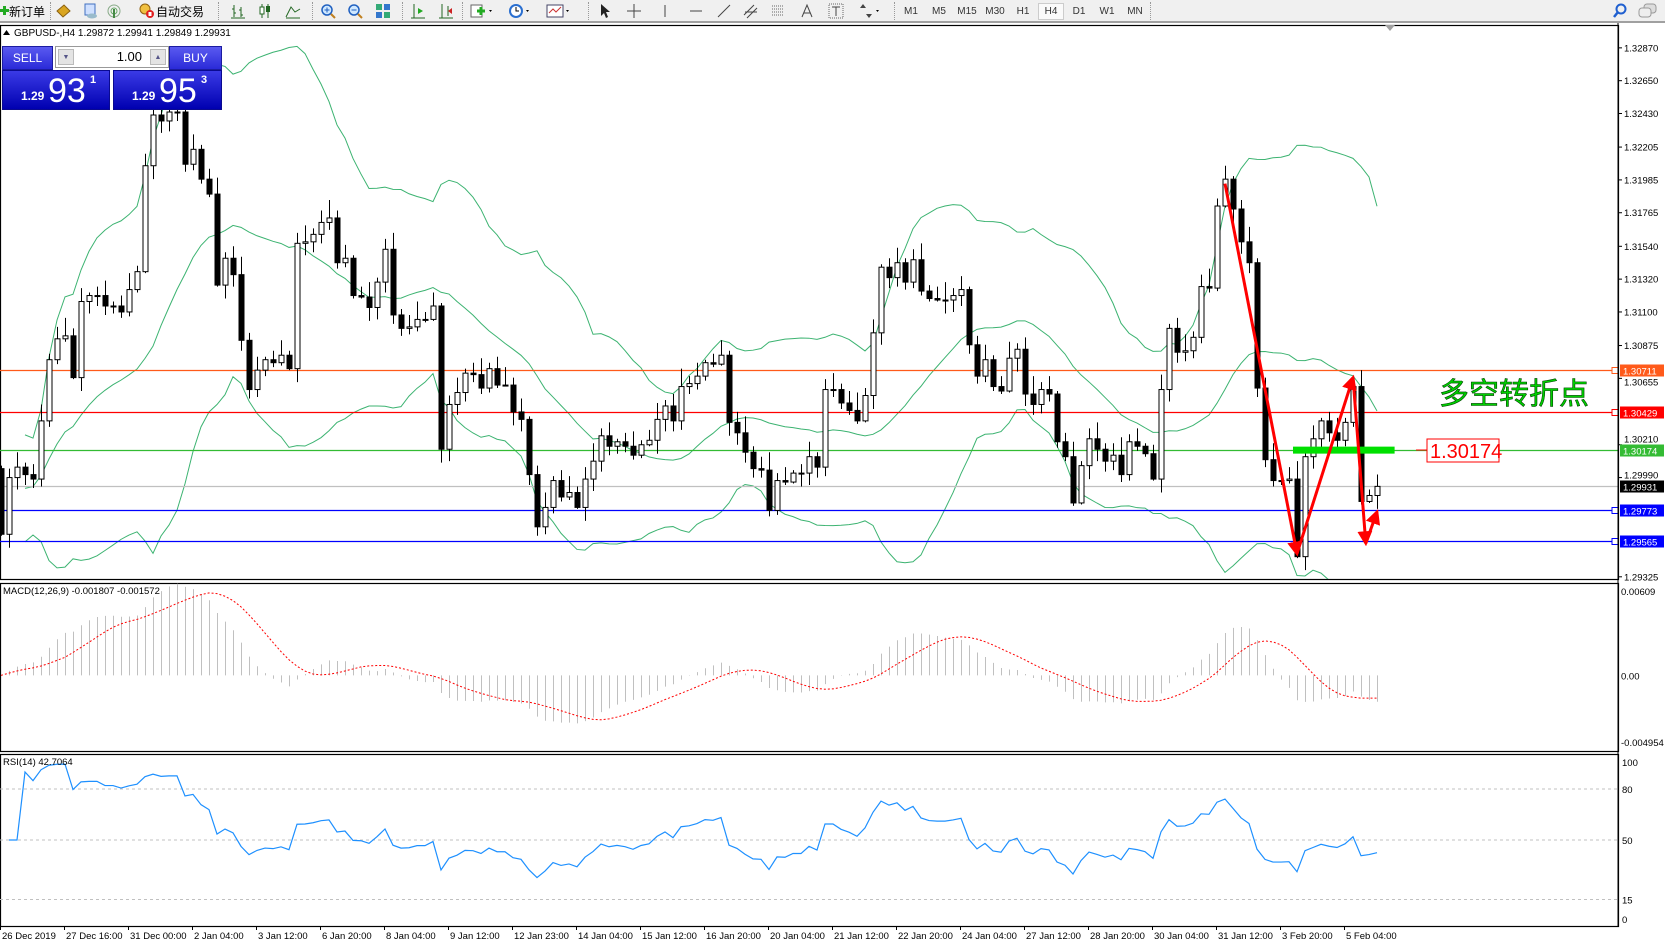 This screenshot has width=1665, height=947. I want to click on lot-decrease-button: ▼, so click(66, 57).